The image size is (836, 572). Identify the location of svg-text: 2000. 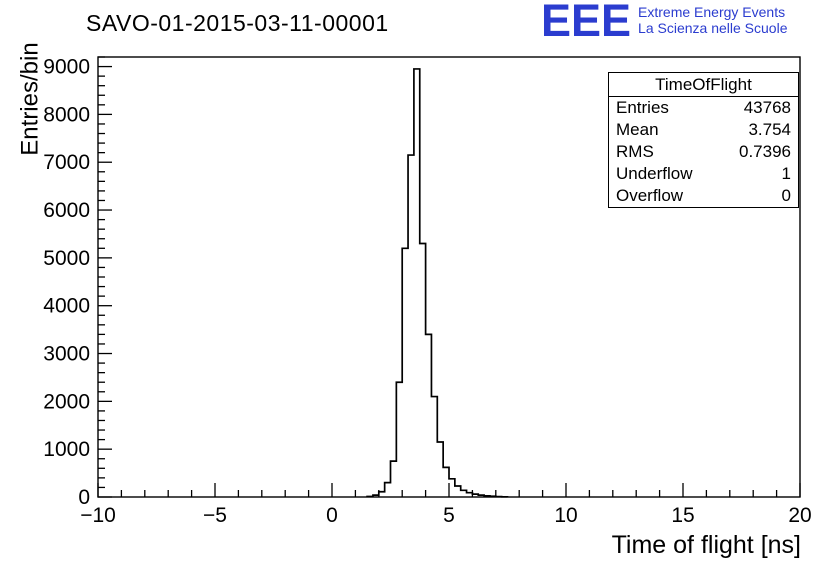
(66, 401).